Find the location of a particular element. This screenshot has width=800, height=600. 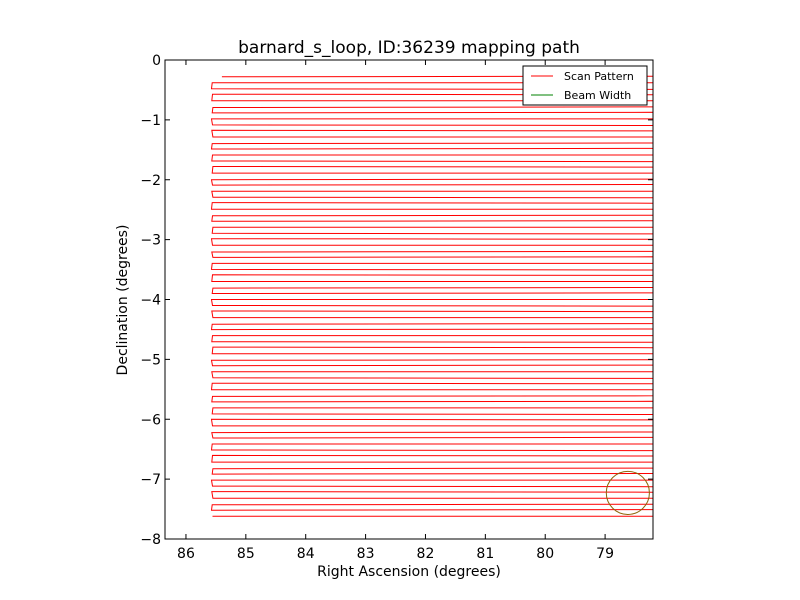

x-axis-label: Right Ascension (degrees) is located at coordinates (409, 572).